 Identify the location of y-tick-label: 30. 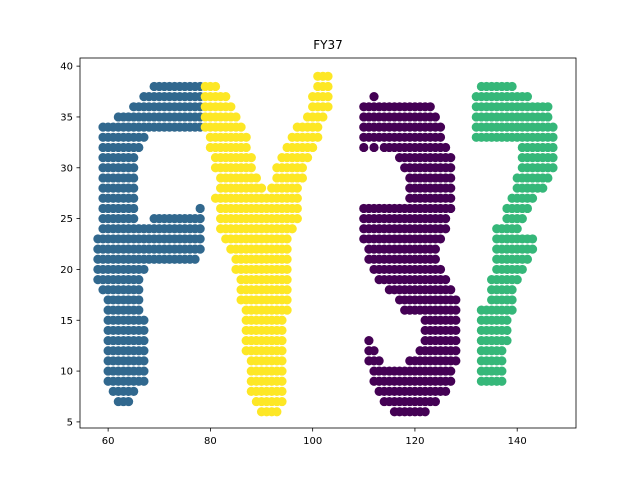
(66, 168).